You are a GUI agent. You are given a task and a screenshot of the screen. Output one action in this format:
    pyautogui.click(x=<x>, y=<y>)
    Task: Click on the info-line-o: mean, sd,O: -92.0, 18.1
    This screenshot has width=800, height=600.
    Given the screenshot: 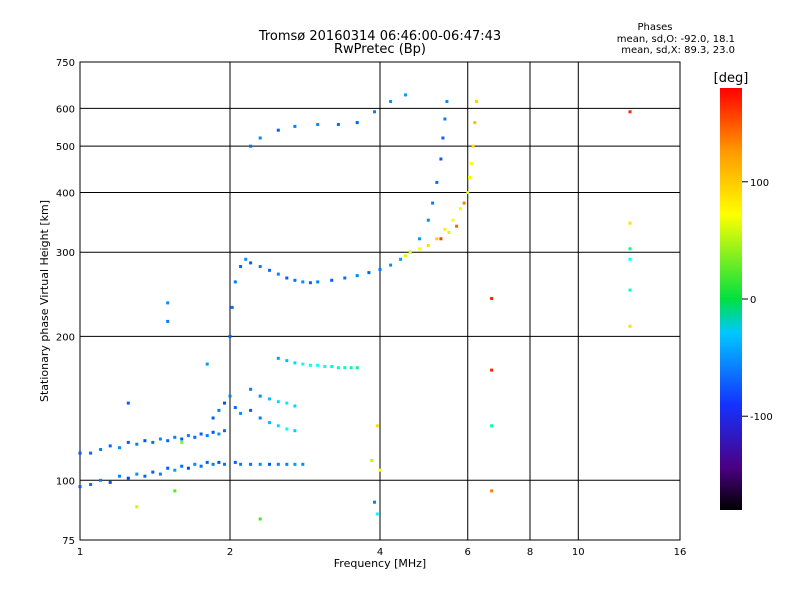 What is the action you would take?
    pyautogui.click(x=676, y=39)
    